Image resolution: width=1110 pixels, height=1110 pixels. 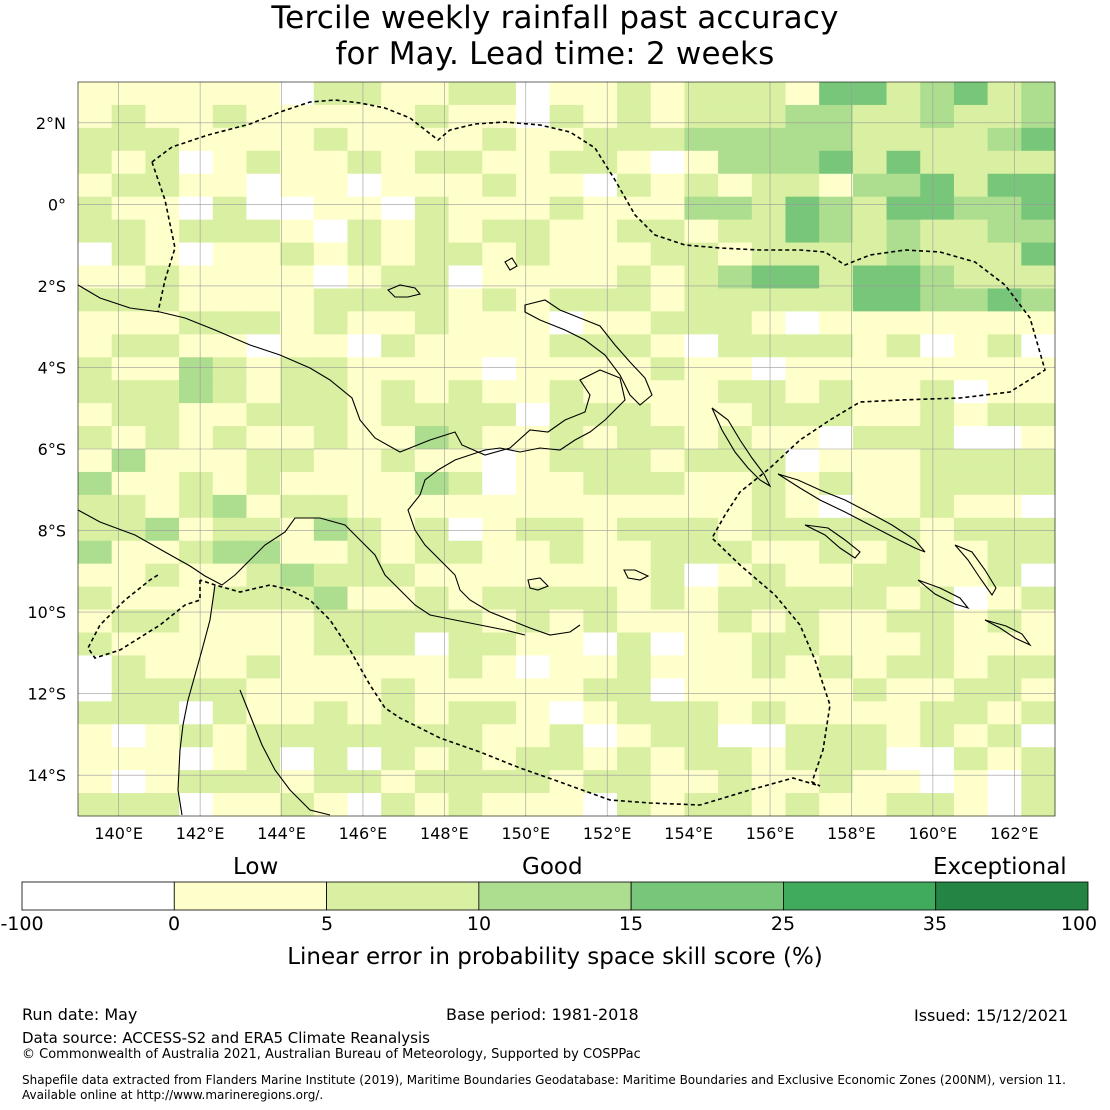 I want to click on lat-tick-label: 2°N, so click(x=51, y=123).